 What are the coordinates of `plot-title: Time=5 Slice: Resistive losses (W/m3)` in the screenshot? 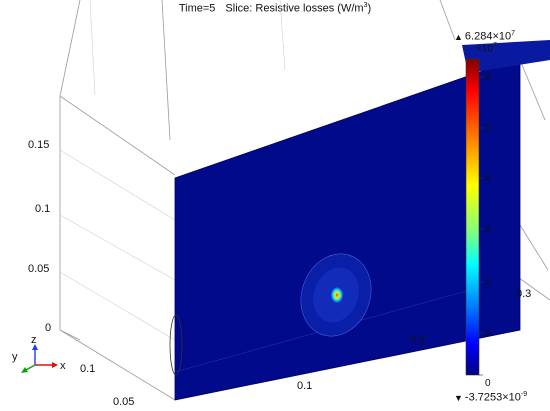 It's located at (275, 8).